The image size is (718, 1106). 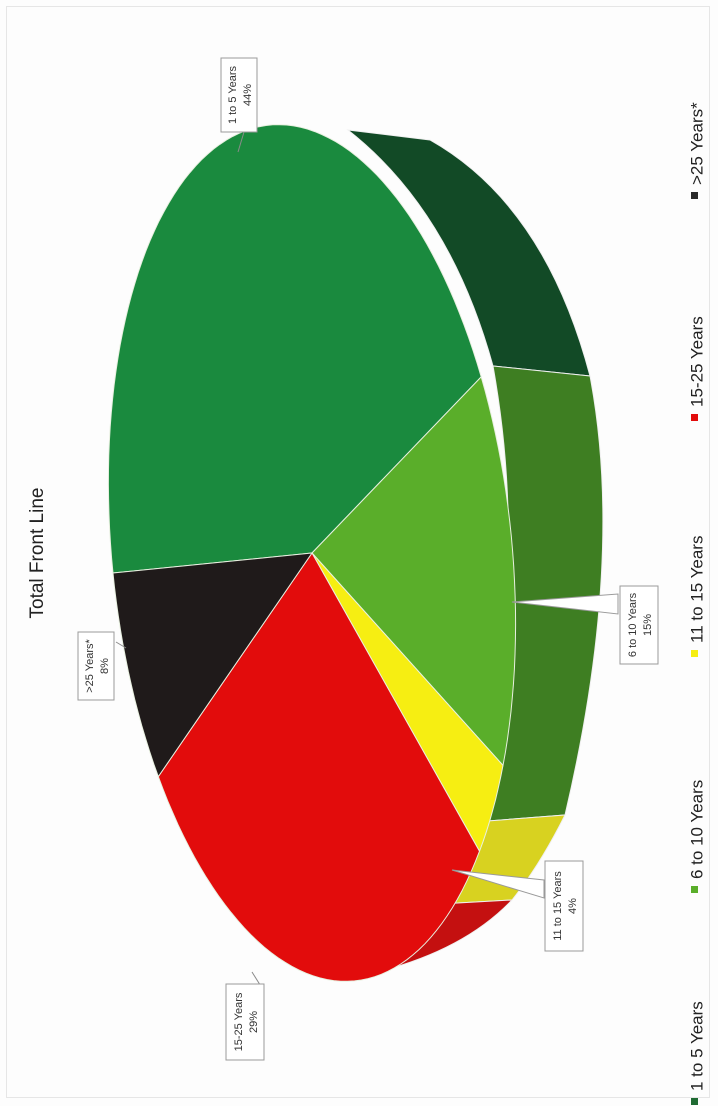 I want to click on pointer-6-to-10-years, so click(x=565, y=604).